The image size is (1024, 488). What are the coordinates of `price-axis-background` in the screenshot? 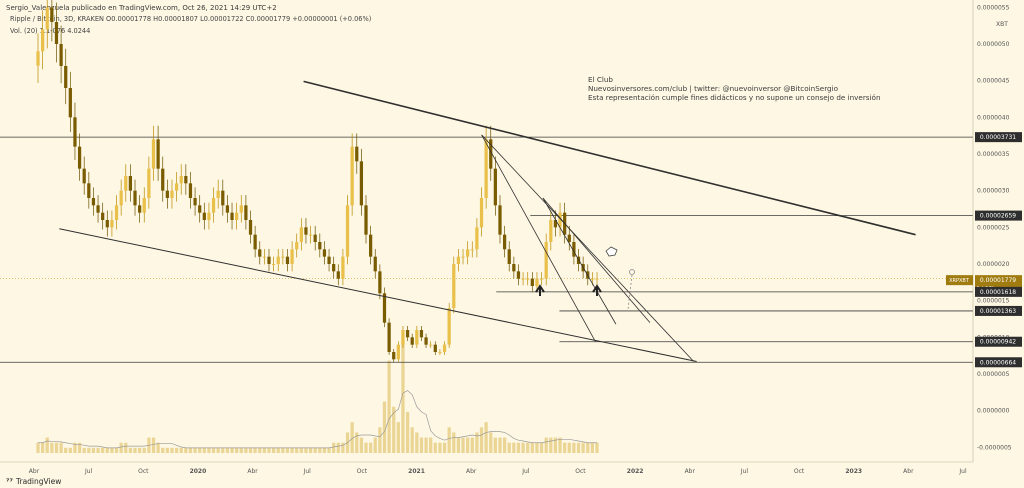 It's located at (998, 231).